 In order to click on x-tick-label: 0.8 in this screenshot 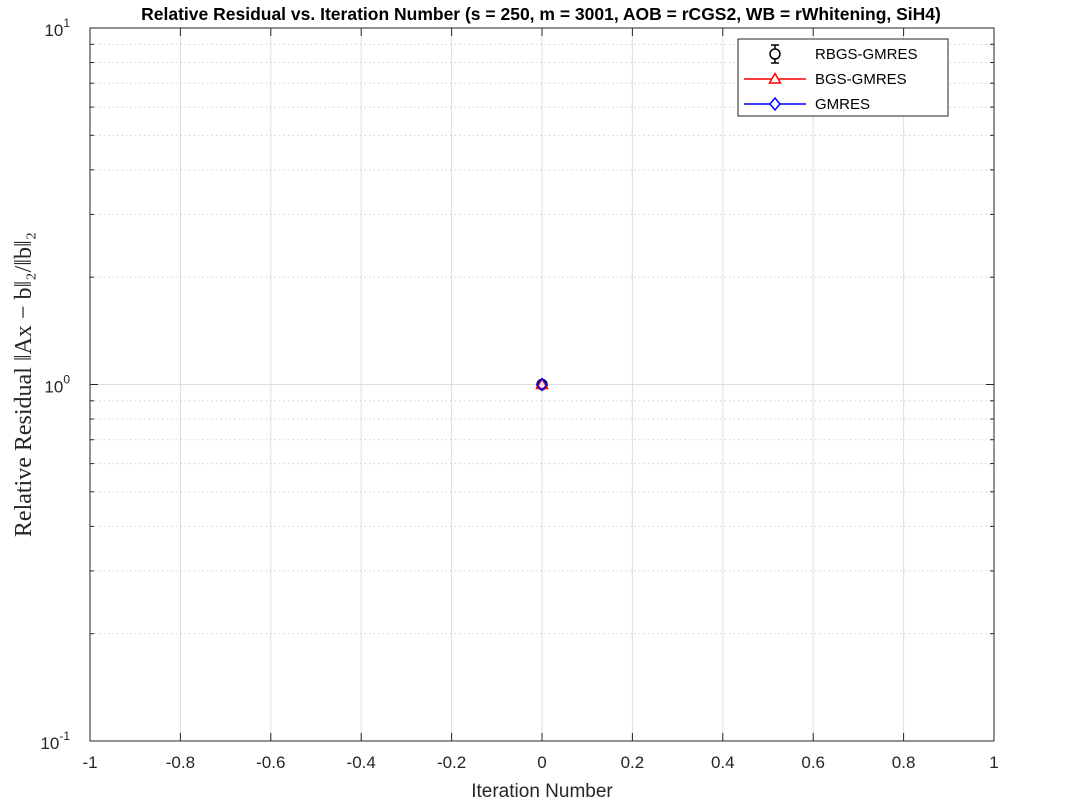, I will do `click(904, 762)`.